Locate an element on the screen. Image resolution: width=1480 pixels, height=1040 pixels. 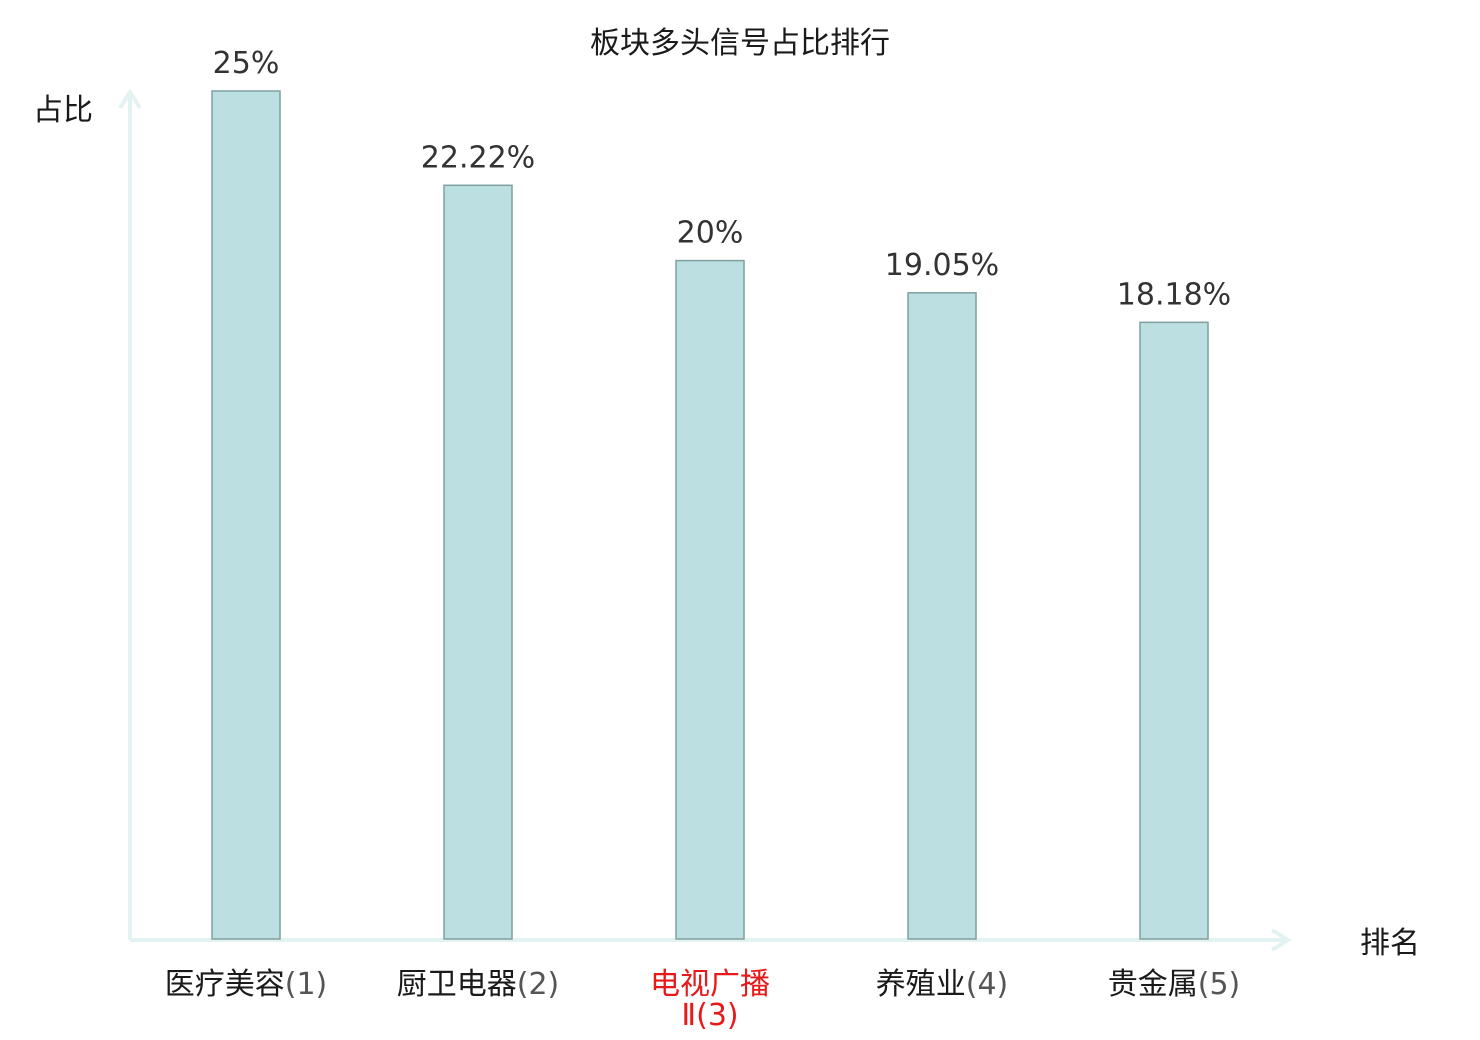
category-label-1: 医疗美容(1) is located at coordinates (246, 984).